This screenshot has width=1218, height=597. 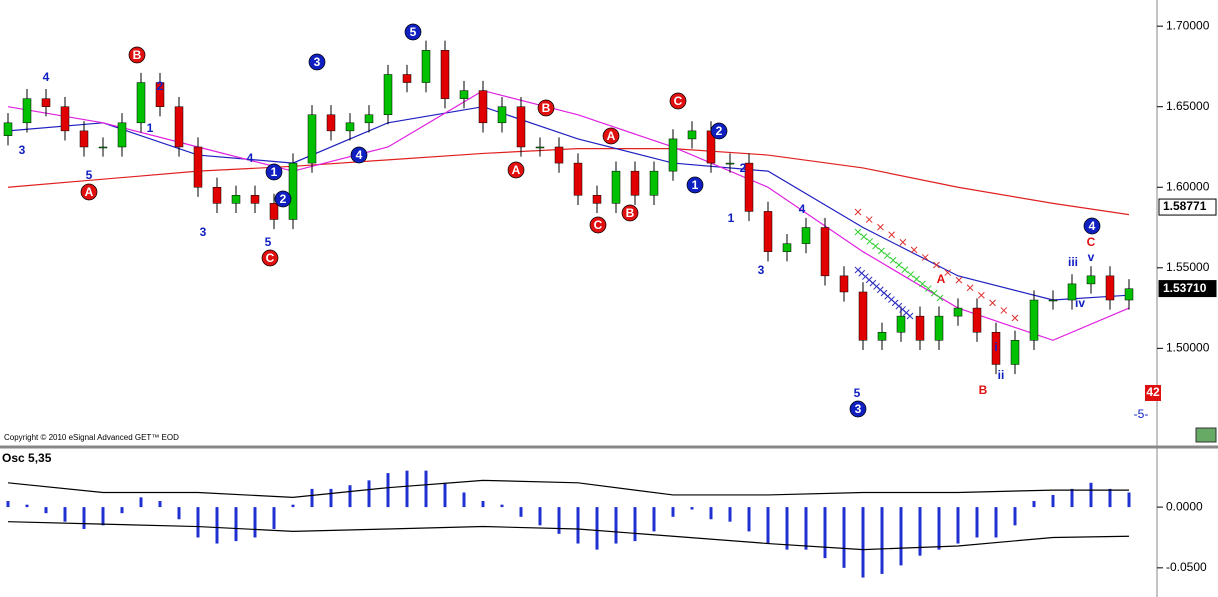 I want to click on count-badge, so click(x=1153, y=393).